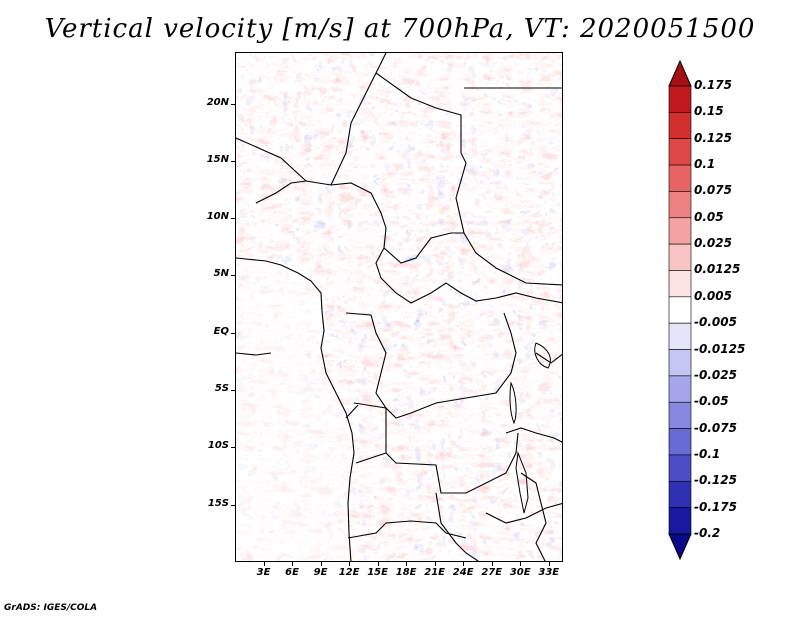 The width and height of the screenshot is (800, 618). Describe the element at coordinates (320, 572) in the screenshot. I see `lon-tick-label: 9E` at that location.